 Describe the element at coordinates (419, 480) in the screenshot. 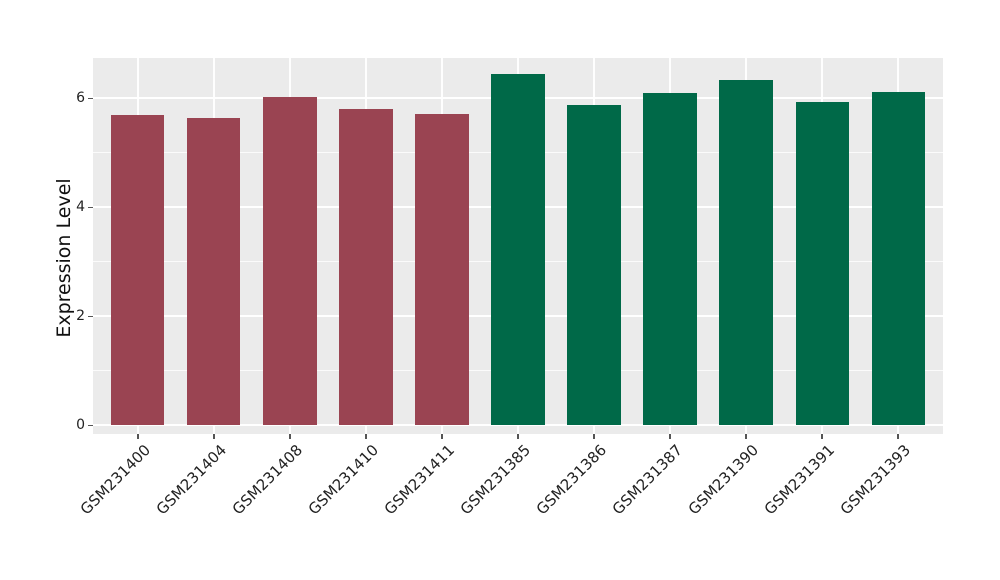

I see `x-tick-label: GSM231411` at that location.